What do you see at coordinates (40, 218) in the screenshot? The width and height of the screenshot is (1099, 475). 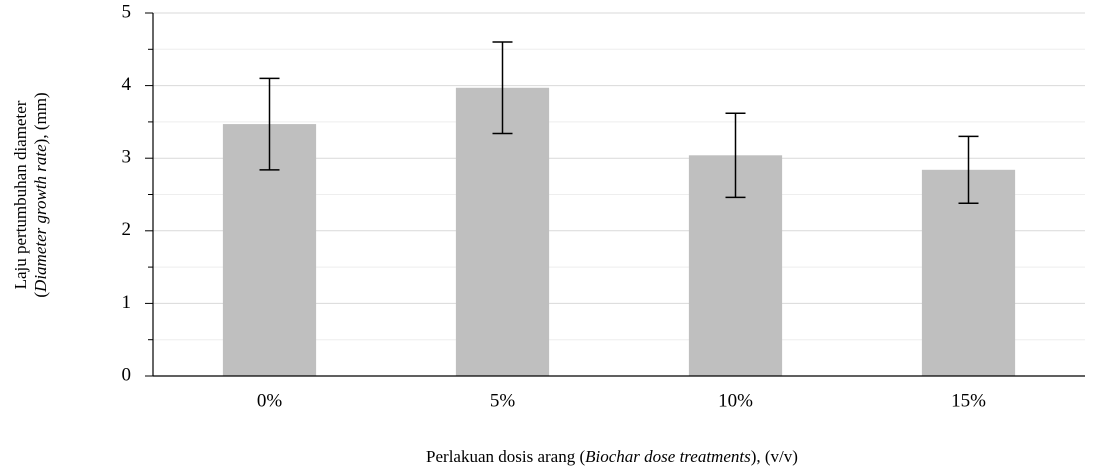 I see `y-label-part: Diameter growth rate` at bounding box center [40, 218].